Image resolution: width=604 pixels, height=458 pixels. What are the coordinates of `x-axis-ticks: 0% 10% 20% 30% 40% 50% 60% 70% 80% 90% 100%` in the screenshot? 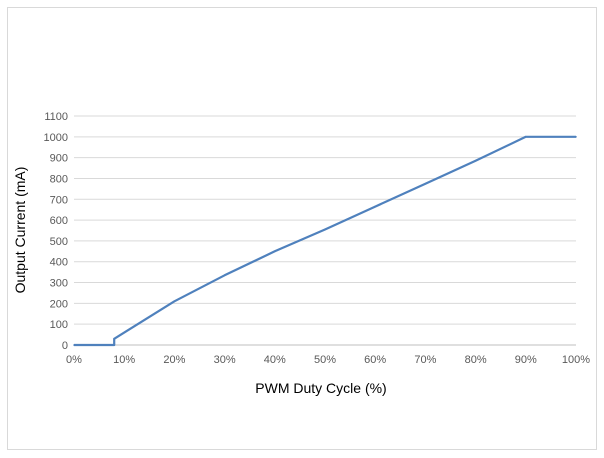 It's located at (328, 360).